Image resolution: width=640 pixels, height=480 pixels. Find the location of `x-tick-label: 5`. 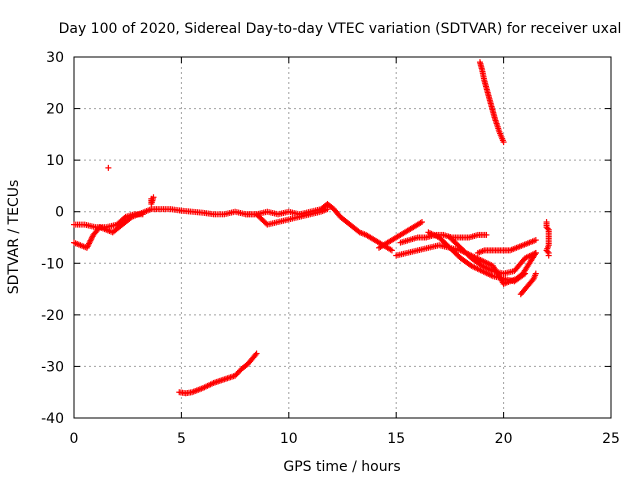

x-tick-label: 5 is located at coordinates (181, 439).